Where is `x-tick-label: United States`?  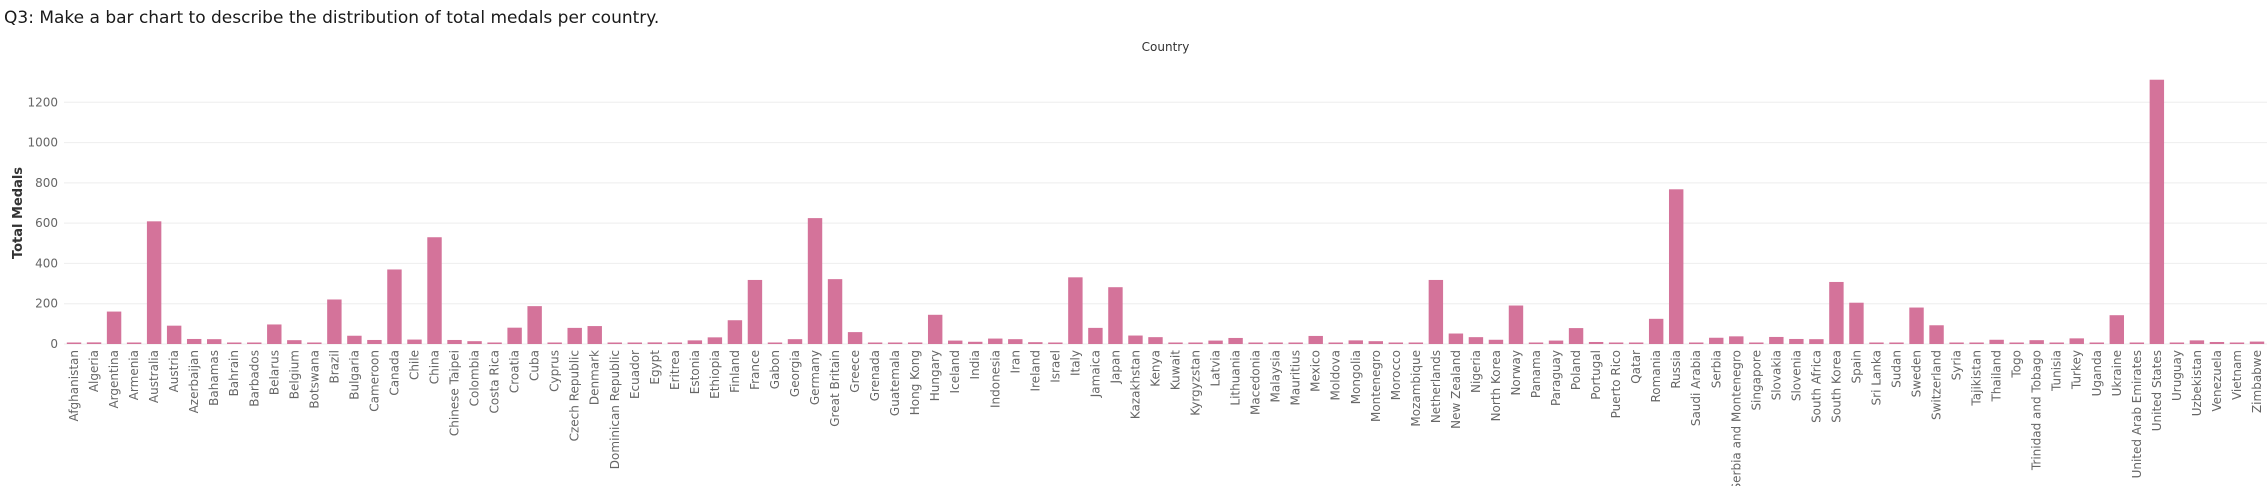 x-tick-label: United States is located at coordinates (2157, 390).